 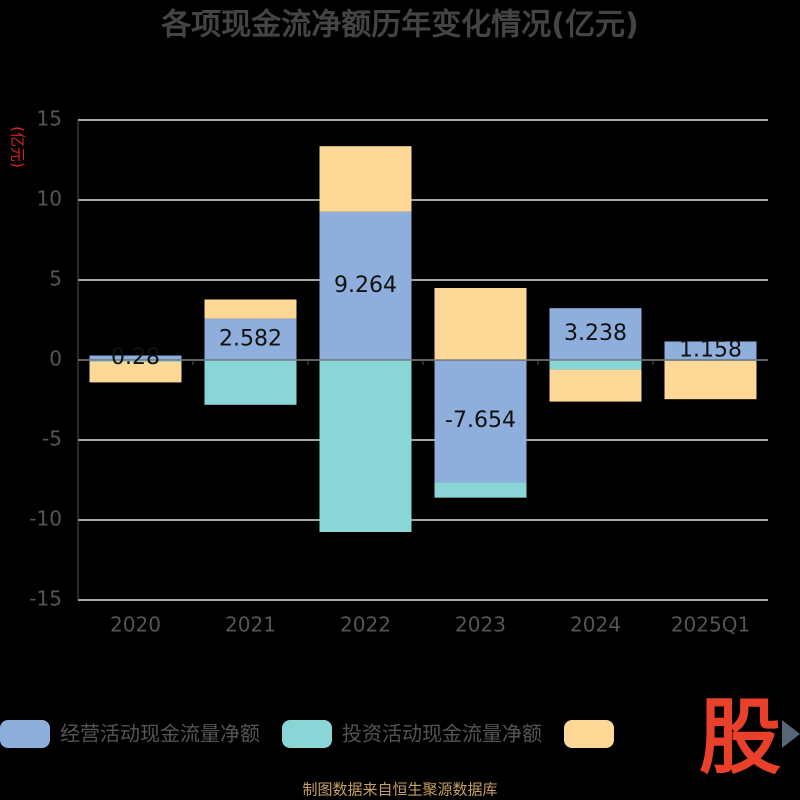 I want to click on chart-title: 各项现金流净额历年变化情况(亿元), so click(x=399, y=25).